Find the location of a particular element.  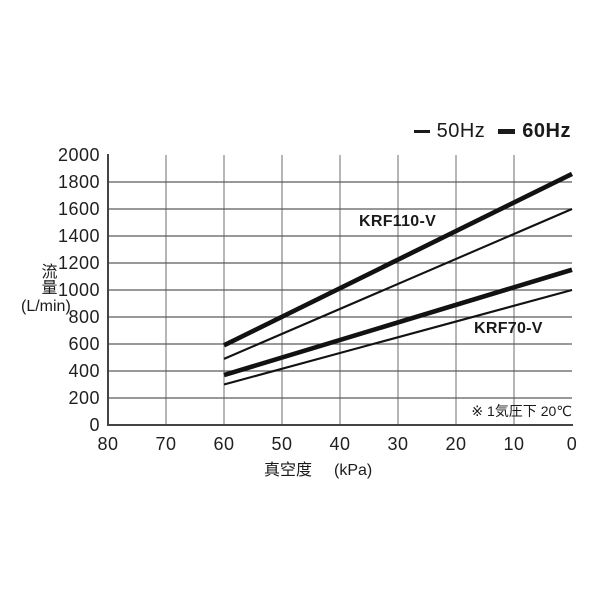

x-tick-label: 10 is located at coordinates (513, 444).